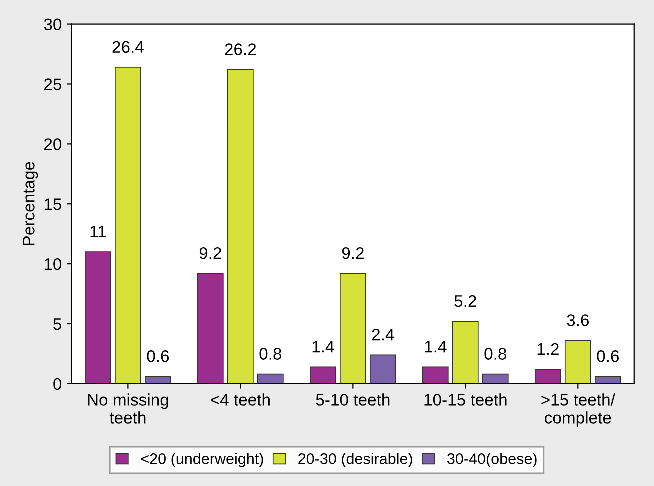  I want to click on data-label: 11, so click(98, 232).